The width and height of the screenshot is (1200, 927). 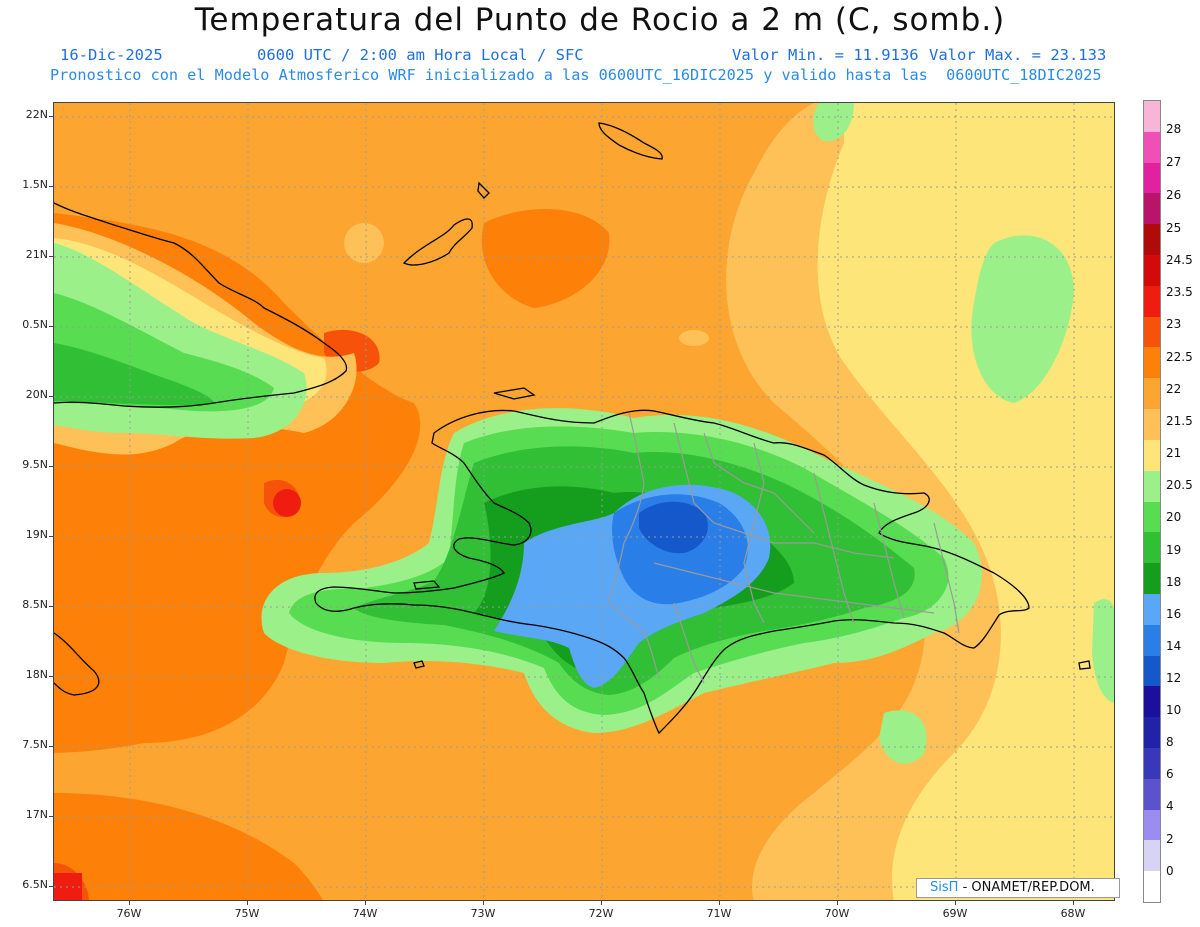 What do you see at coordinates (1170, 839) in the screenshot?
I see `colorbar-label: 2` at bounding box center [1170, 839].